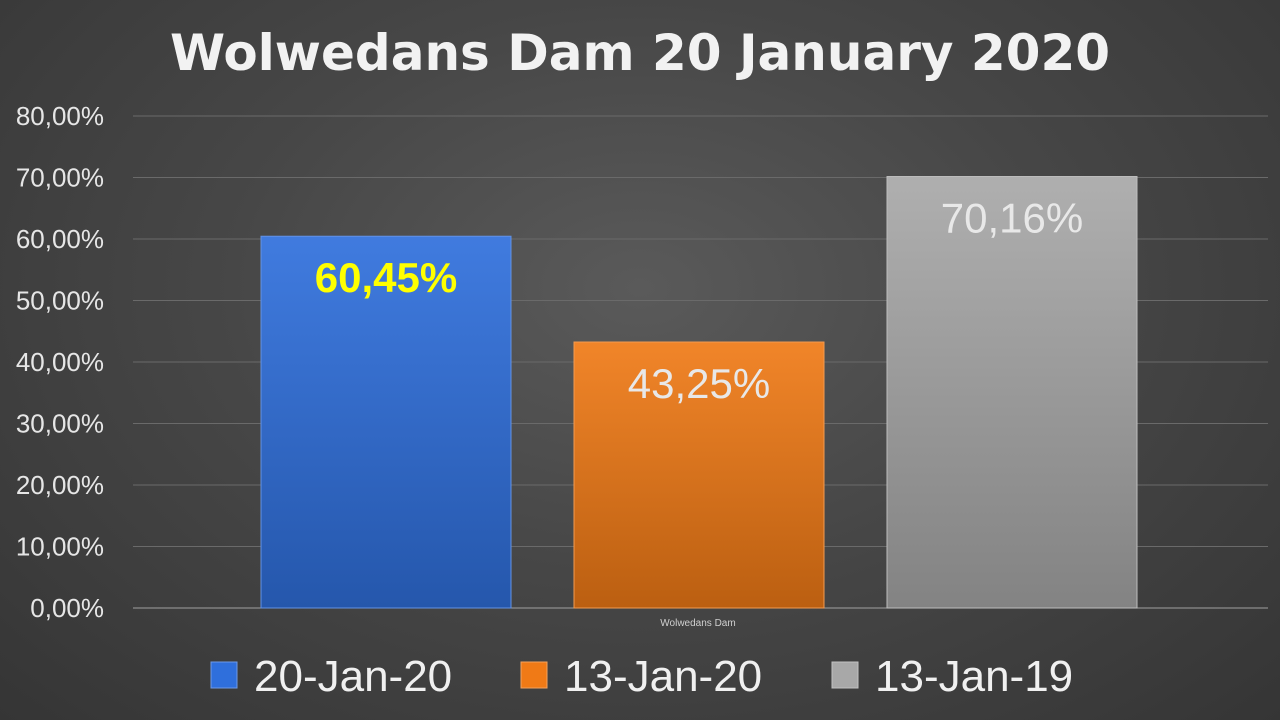 This screenshot has width=1280, height=720. I want to click on y-tick-label: 40,00%, so click(60, 362).